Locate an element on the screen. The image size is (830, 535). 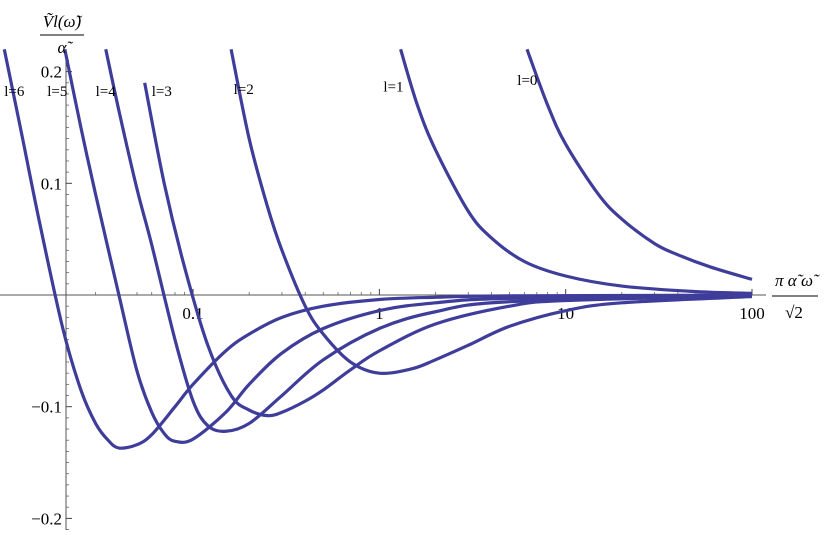
y-tick-label: 0.2 is located at coordinates (51, 72).